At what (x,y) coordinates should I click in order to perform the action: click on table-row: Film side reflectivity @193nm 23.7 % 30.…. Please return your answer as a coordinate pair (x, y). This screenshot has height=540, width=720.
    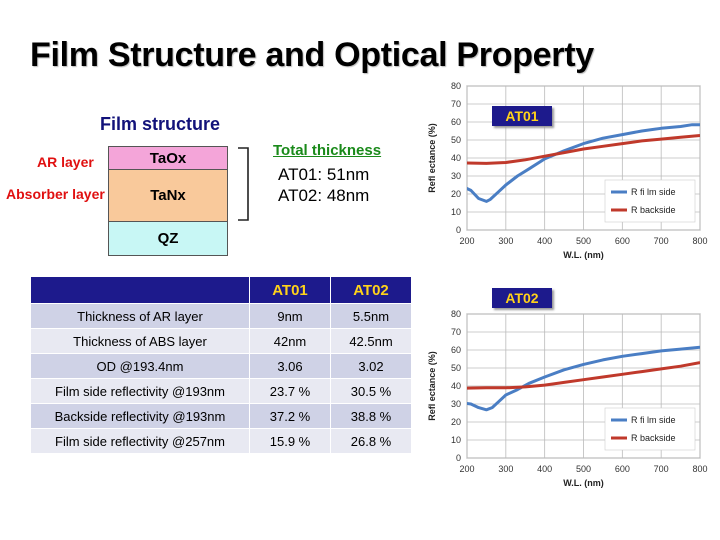
    Looking at the image, I should click on (221, 391).